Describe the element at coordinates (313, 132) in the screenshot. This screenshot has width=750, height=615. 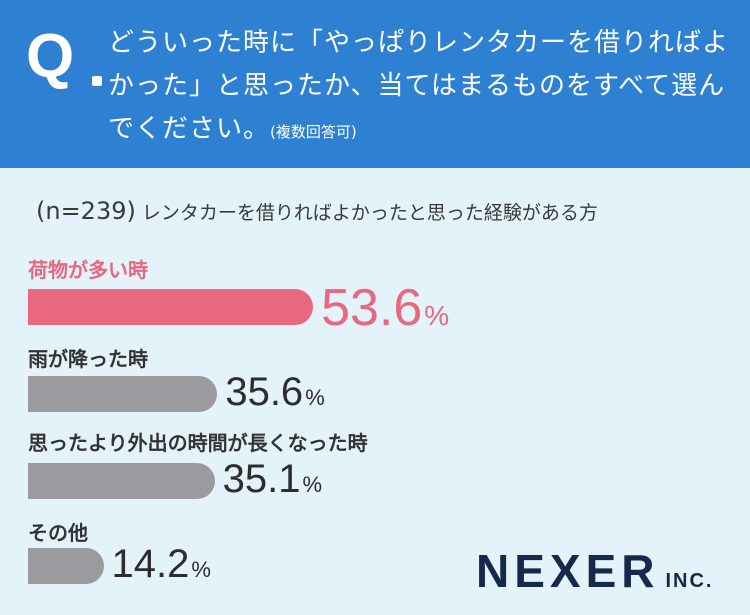
I see `question-note: (複数回答可)` at that location.